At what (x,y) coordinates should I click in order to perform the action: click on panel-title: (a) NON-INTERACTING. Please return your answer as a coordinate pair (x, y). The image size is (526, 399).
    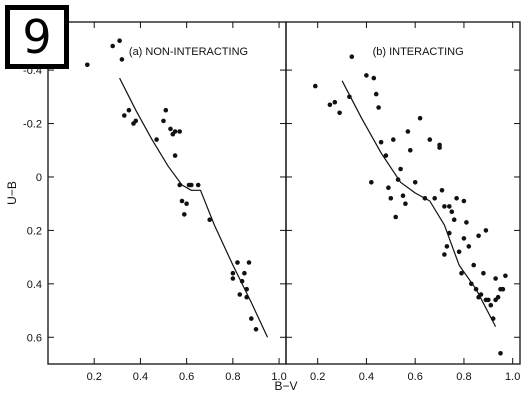
    Looking at the image, I should click on (188, 52).